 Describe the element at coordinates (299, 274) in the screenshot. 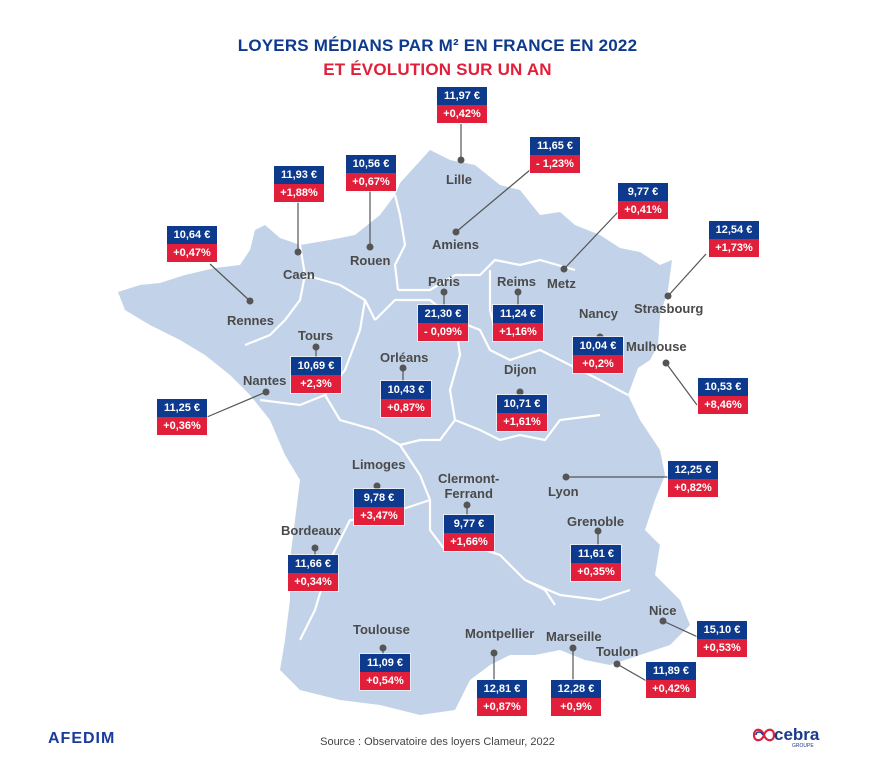

I see `city-label-caen: Caen` at that location.